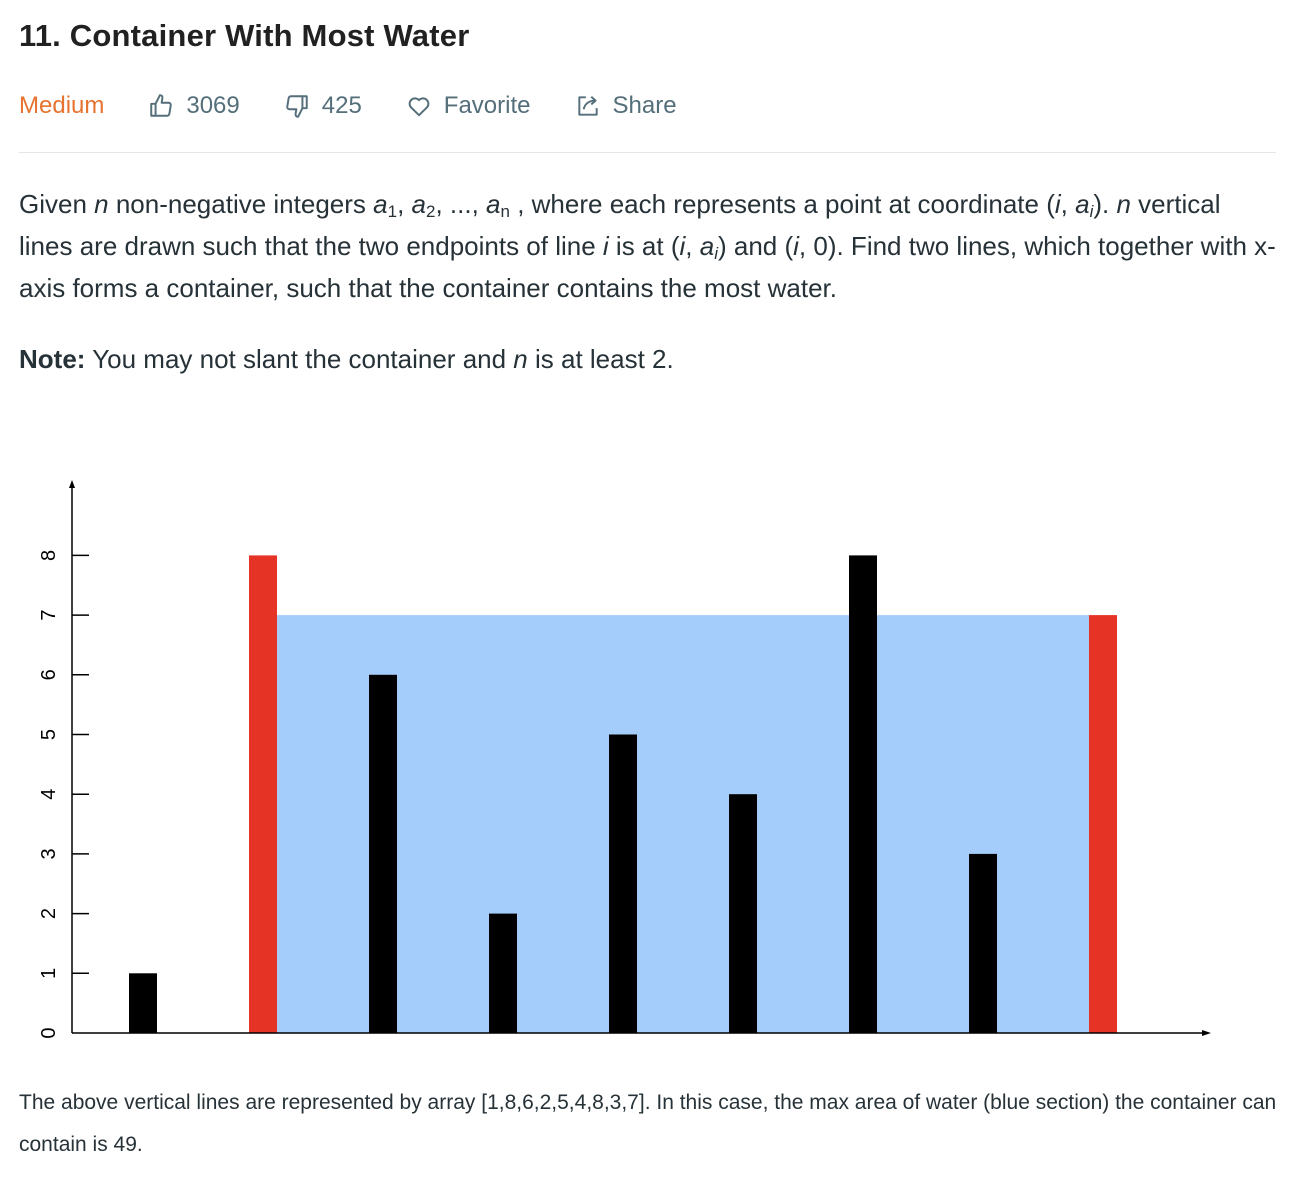 This screenshot has height=1194, width=1300. What do you see at coordinates (49, 615) in the screenshot?
I see `y-tick-label: 7` at bounding box center [49, 615].